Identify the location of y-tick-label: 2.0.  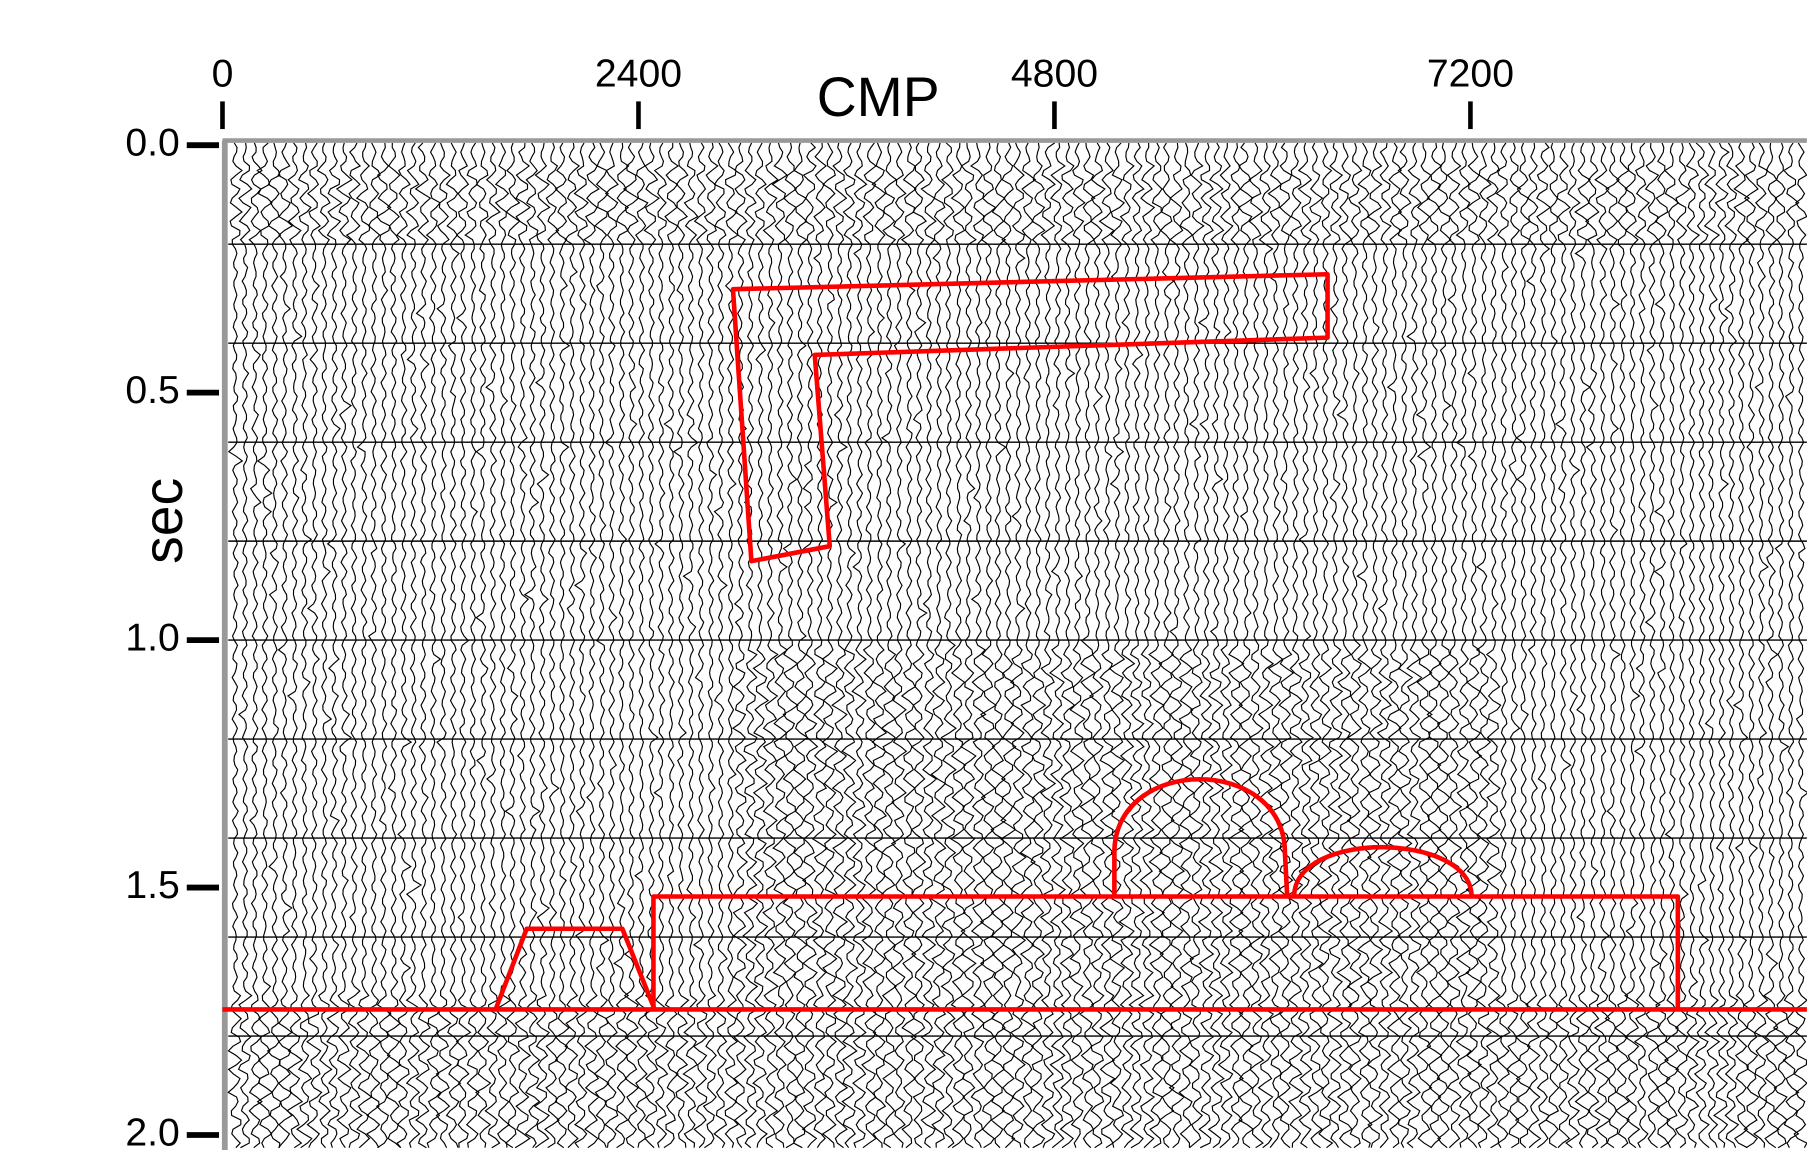
(152, 1130).